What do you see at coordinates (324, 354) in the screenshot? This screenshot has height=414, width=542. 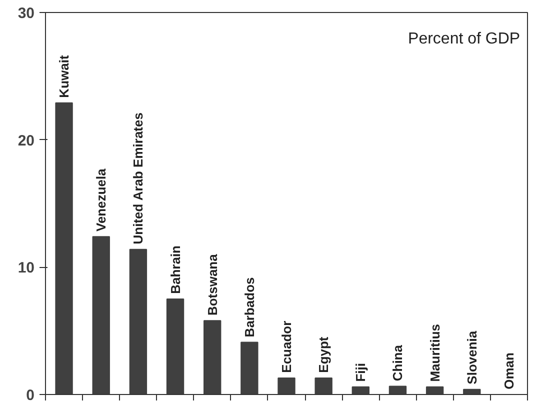 I see `x-tick-label: Egypt` at bounding box center [324, 354].